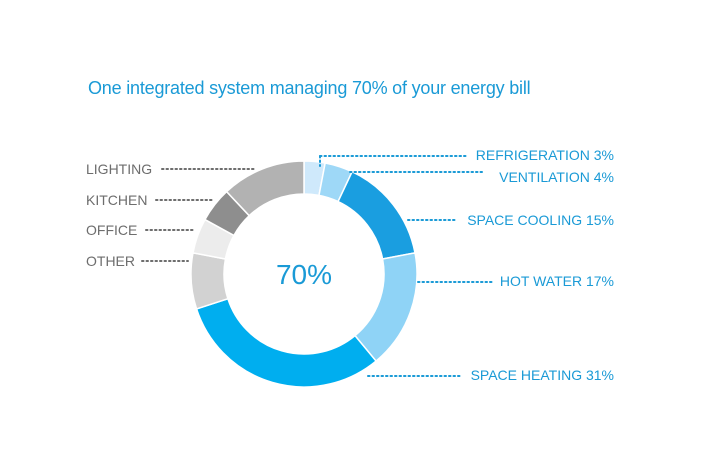  Describe the element at coordinates (385, 307) in the screenshot. I see `slice-hot-water` at that location.